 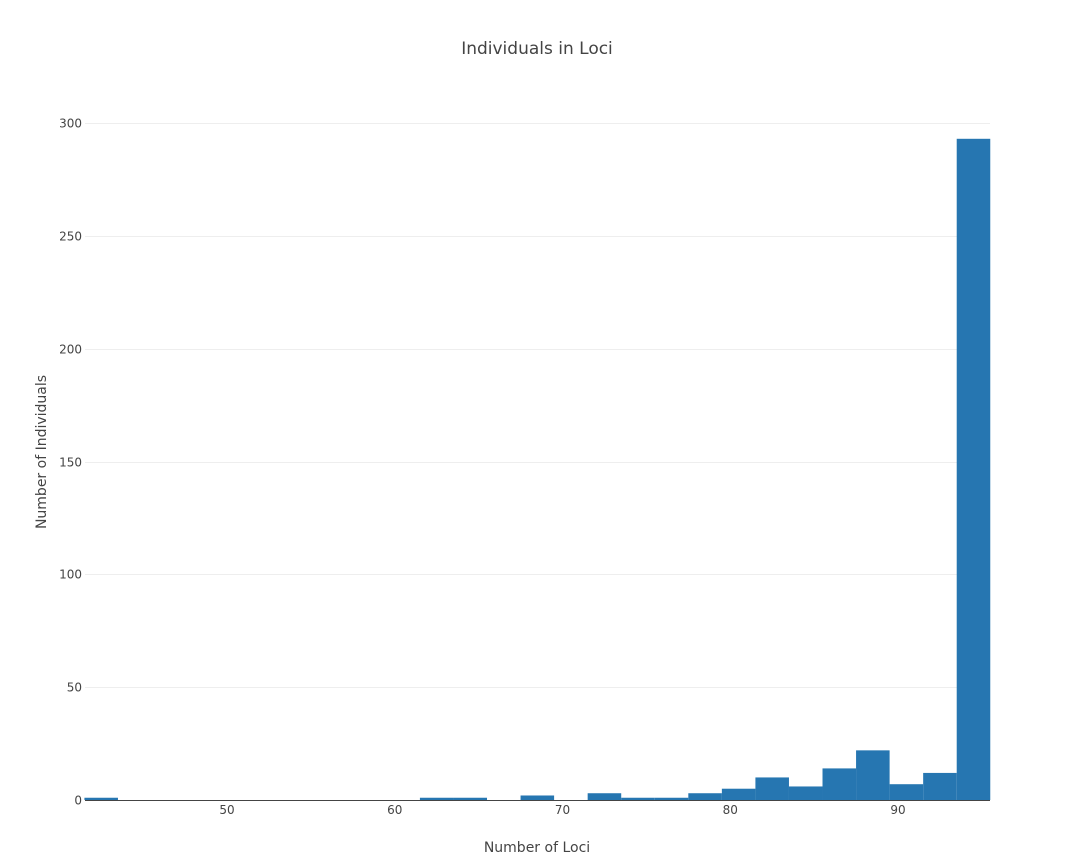 What do you see at coordinates (78, 801) in the screenshot?
I see `y-tick-label: 0` at bounding box center [78, 801].